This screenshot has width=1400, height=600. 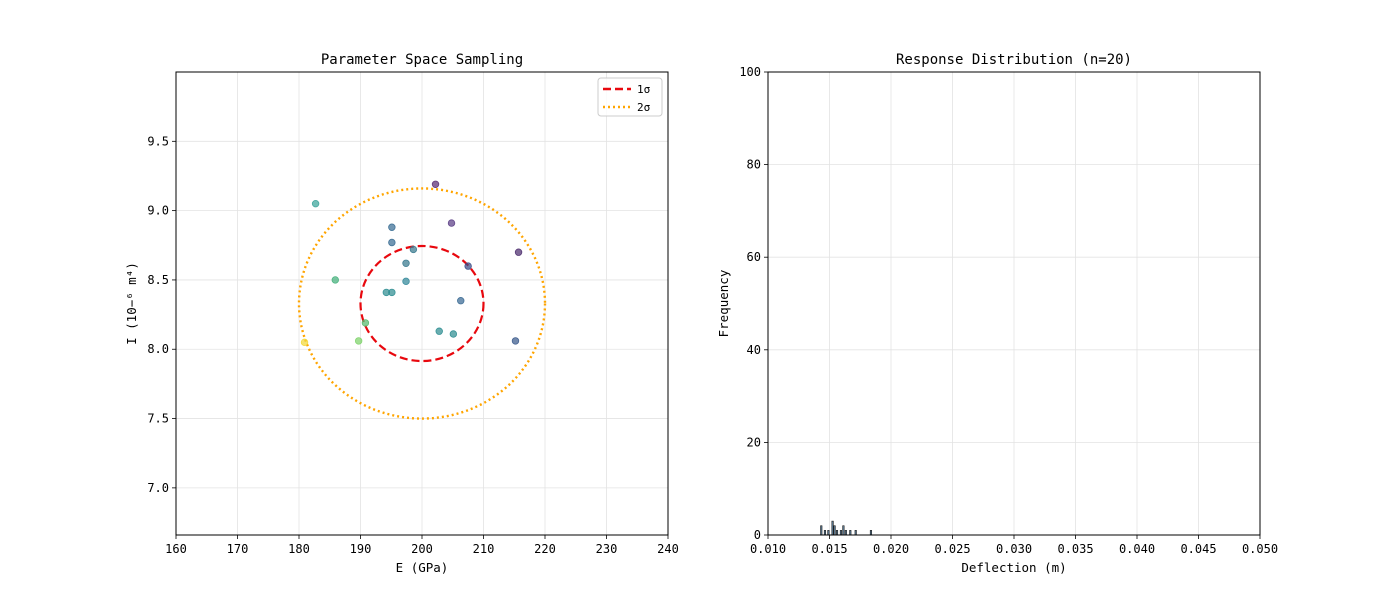 I want to click on x-tick-label: 0.025, so click(x=952, y=549).